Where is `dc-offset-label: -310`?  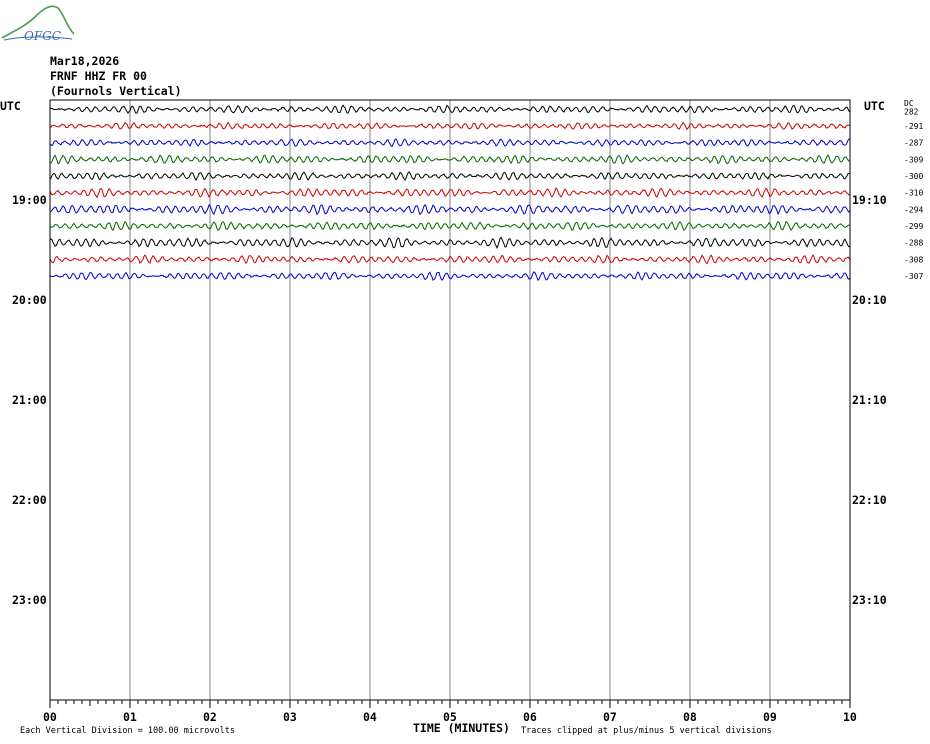 dc-offset-label: -310 is located at coordinates (913, 193).